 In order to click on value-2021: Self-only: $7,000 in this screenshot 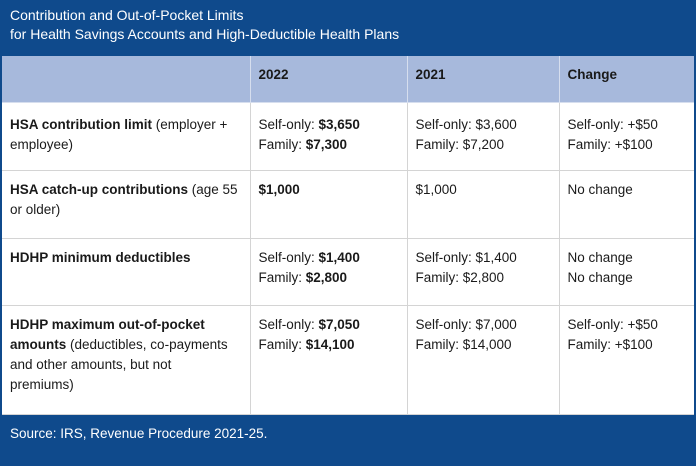, I will do `click(466, 324)`.